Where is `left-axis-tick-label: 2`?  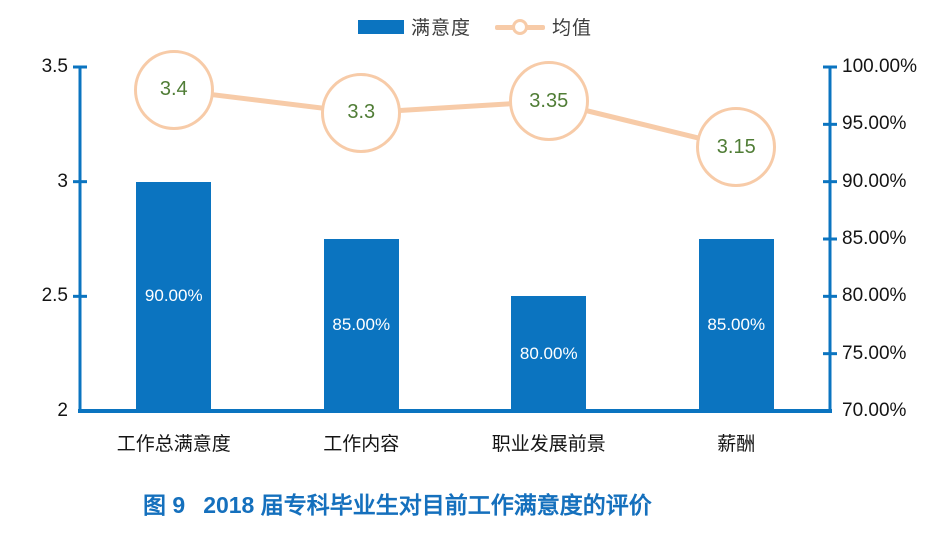
left-axis-tick-label: 2 is located at coordinates (62, 410).